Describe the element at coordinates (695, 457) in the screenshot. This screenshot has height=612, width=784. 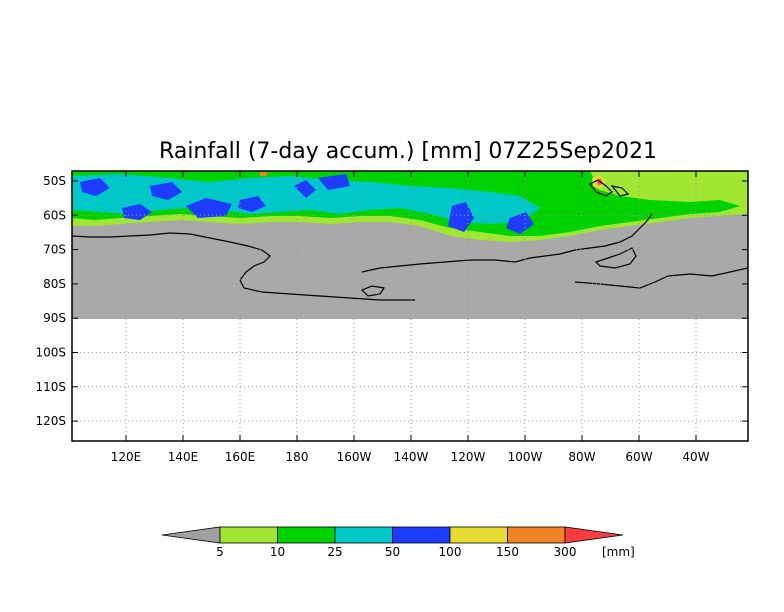
I see `lon-label: 40W` at that location.